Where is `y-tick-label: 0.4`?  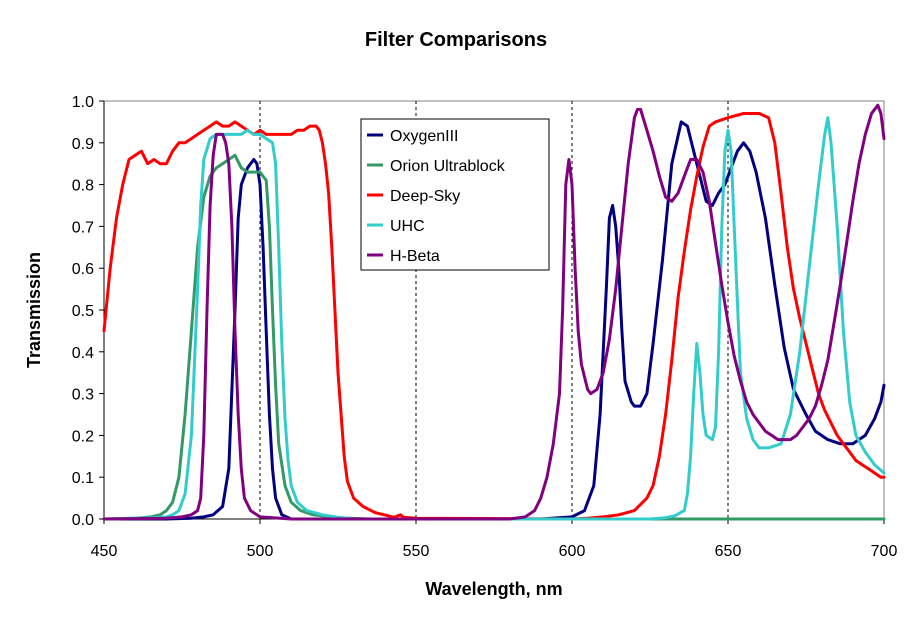
y-tick-label: 0.4 is located at coordinates (83, 353).